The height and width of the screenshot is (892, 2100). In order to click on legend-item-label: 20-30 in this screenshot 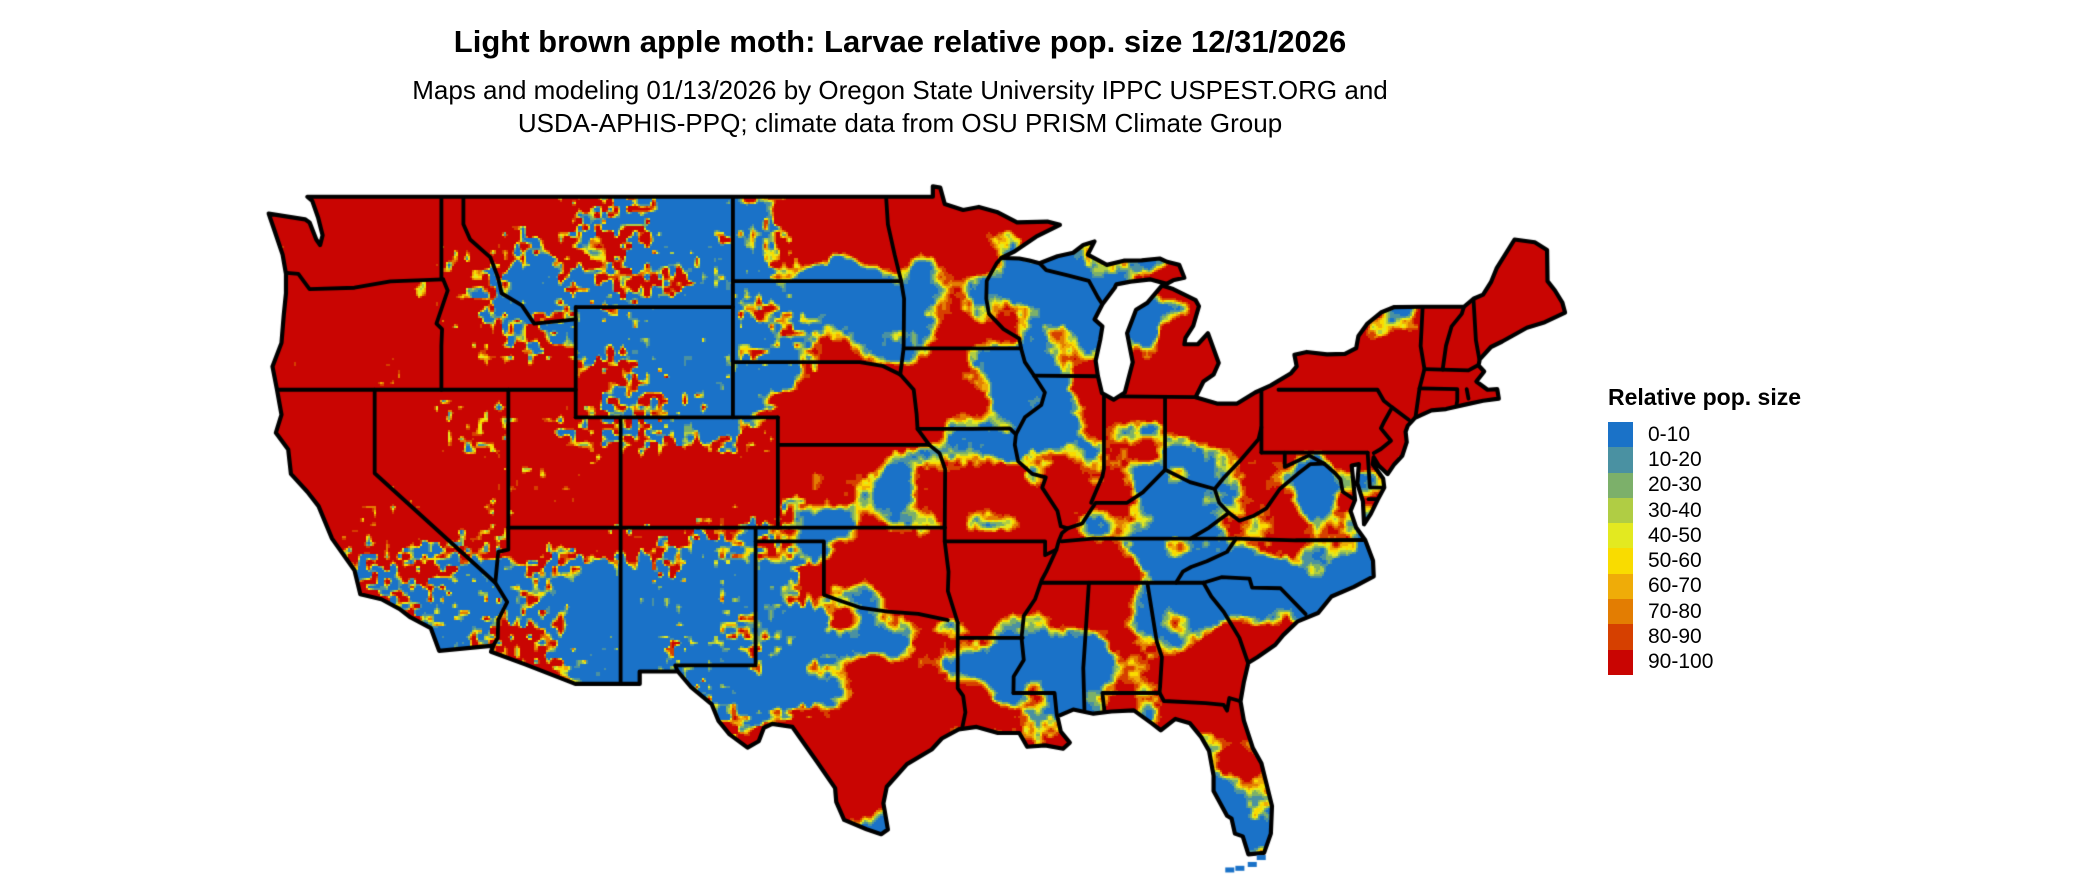, I will do `click(1675, 485)`.